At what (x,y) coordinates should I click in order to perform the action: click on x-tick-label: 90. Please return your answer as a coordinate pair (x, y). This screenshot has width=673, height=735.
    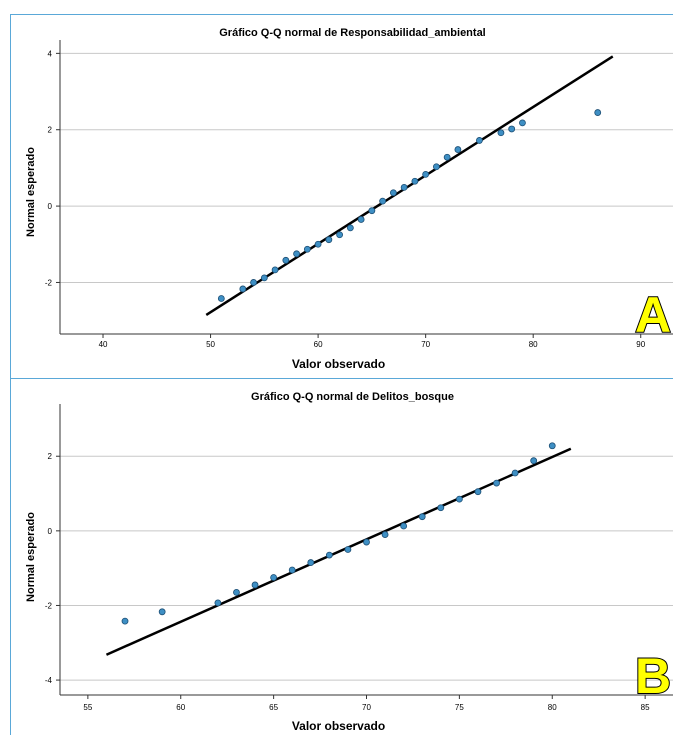
    Looking at the image, I should click on (640, 344).